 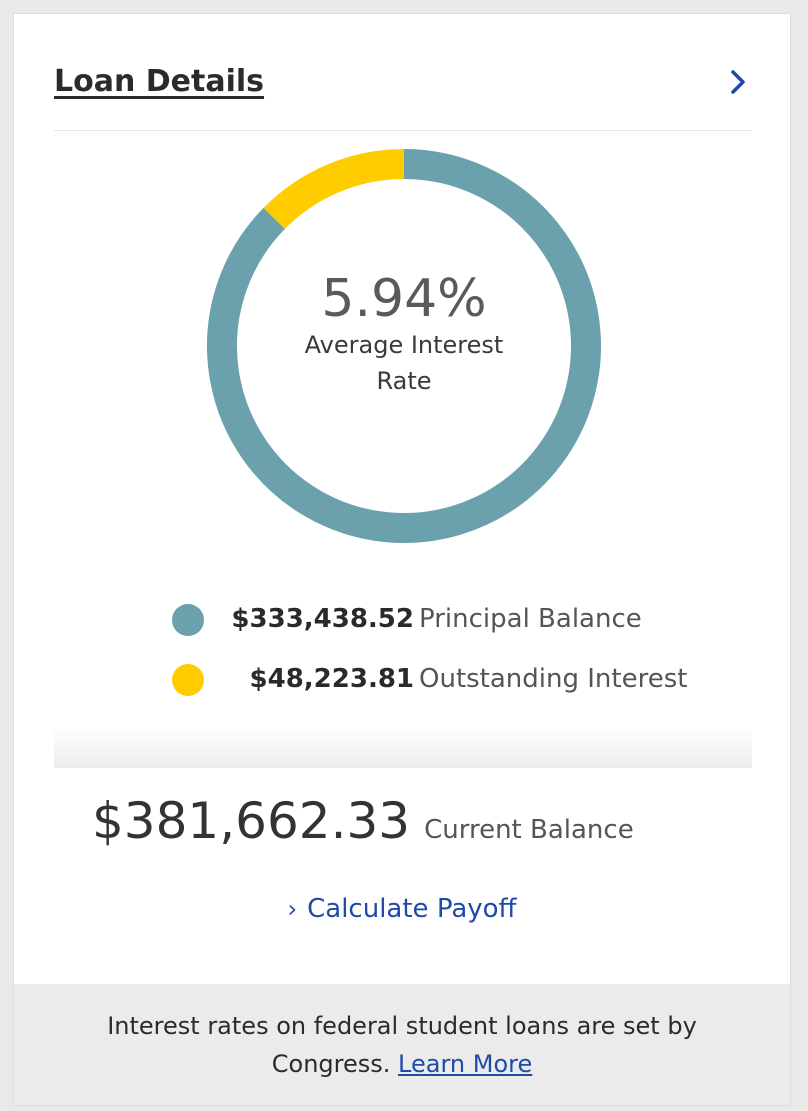 I want to click on current-balance: $381,662.33 Current Balance, so click(x=363, y=821).